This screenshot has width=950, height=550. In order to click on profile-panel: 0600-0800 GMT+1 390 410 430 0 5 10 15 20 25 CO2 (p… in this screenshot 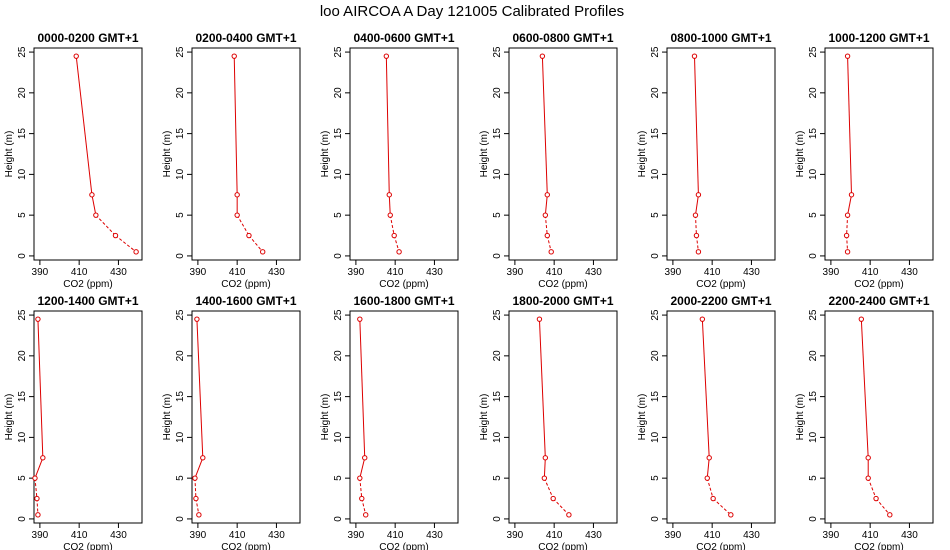, I will do `click(548, 160)`.